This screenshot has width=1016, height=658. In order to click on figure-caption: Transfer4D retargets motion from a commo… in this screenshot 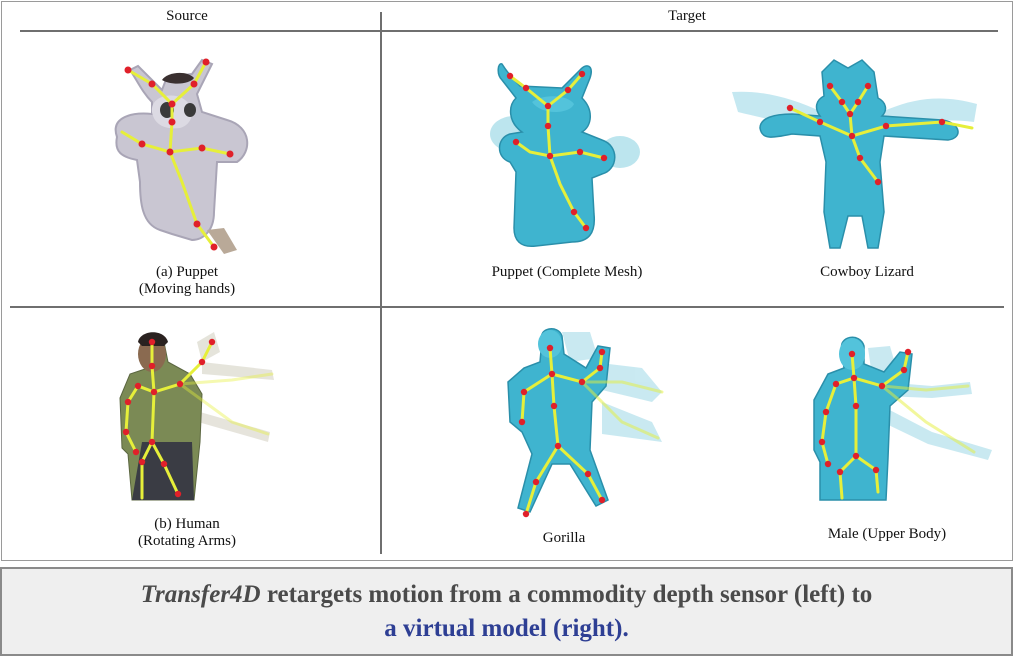, I will do `click(506, 611)`.